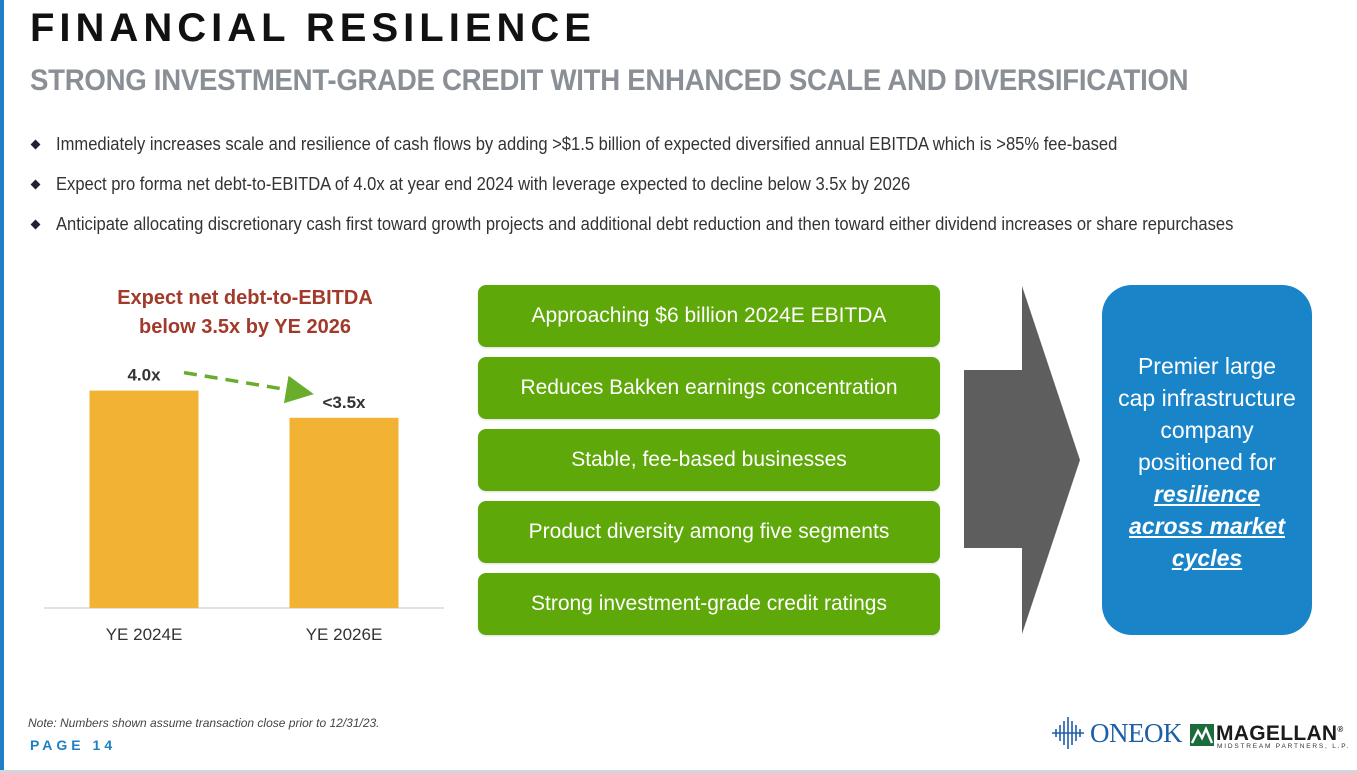 This screenshot has width=1357, height=773. What do you see at coordinates (313, 28) in the screenshot?
I see `page-title: FINANCIAL RESILIENCE` at bounding box center [313, 28].